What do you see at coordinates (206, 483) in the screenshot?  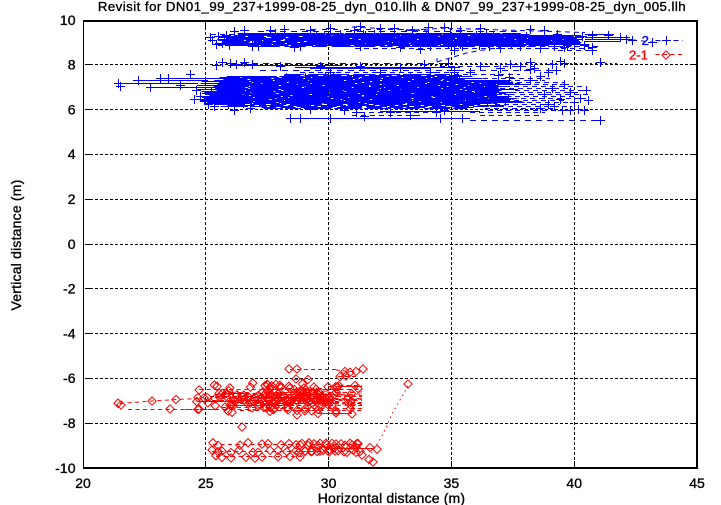 I see `svg-text: 25` at bounding box center [206, 483].